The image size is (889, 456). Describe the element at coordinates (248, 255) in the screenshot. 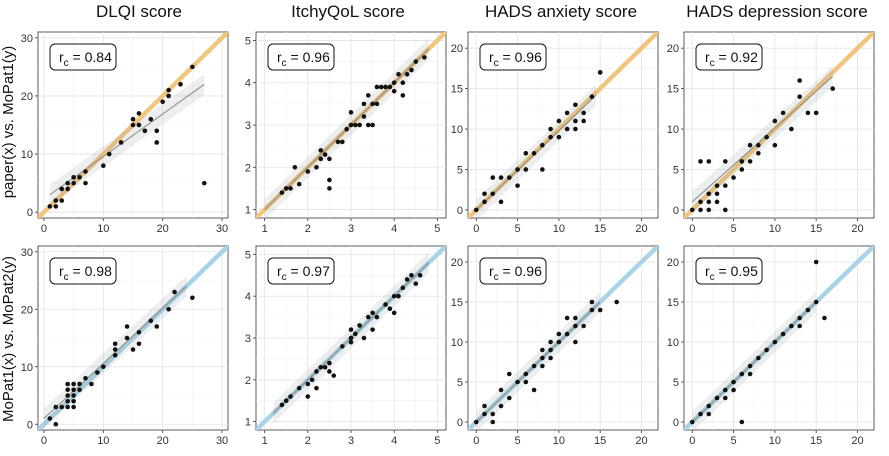

I see `panel-5-ytick-label: 5` at that location.